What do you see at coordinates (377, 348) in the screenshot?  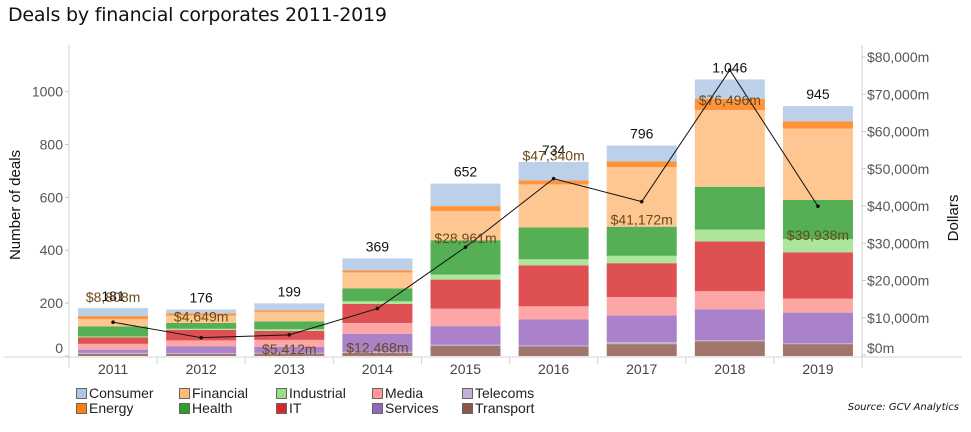 I see `dollar-label: $12,468m` at bounding box center [377, 348].